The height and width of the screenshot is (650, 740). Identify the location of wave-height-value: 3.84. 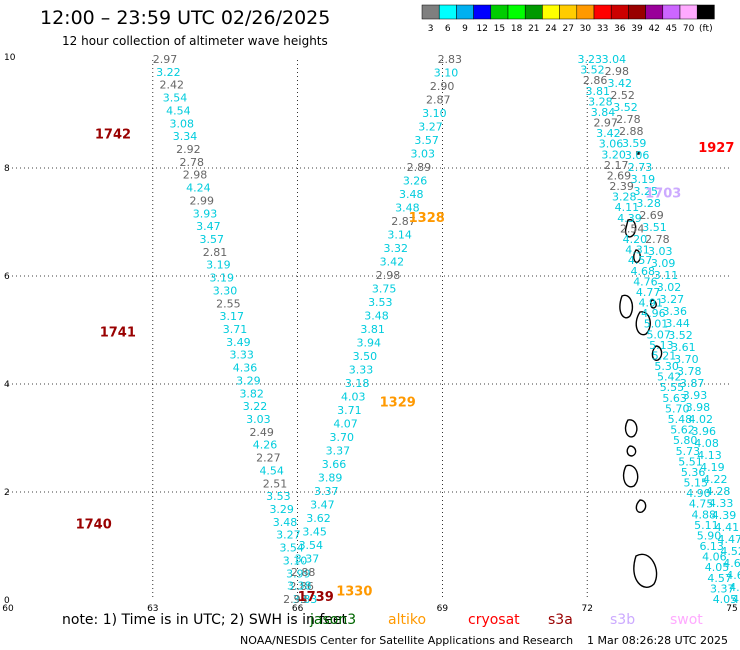
(603, 112).